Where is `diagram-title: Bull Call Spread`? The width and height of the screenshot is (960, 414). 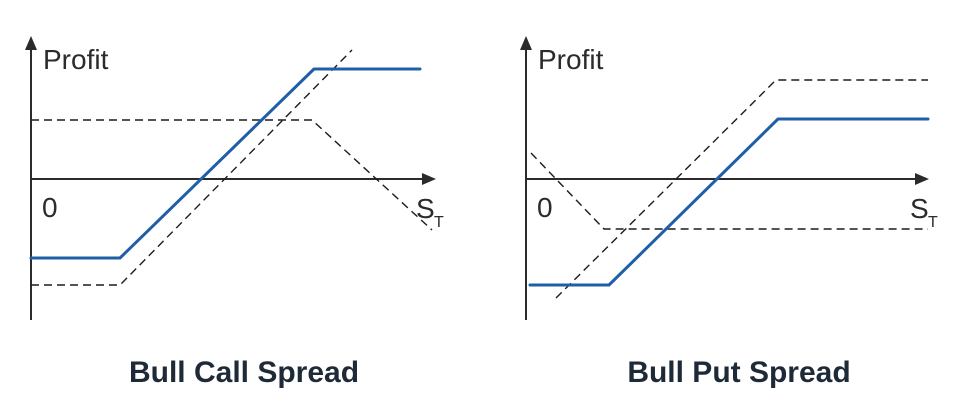
diagram-title: Bull Call Spread is located at coordinates (244, 372).